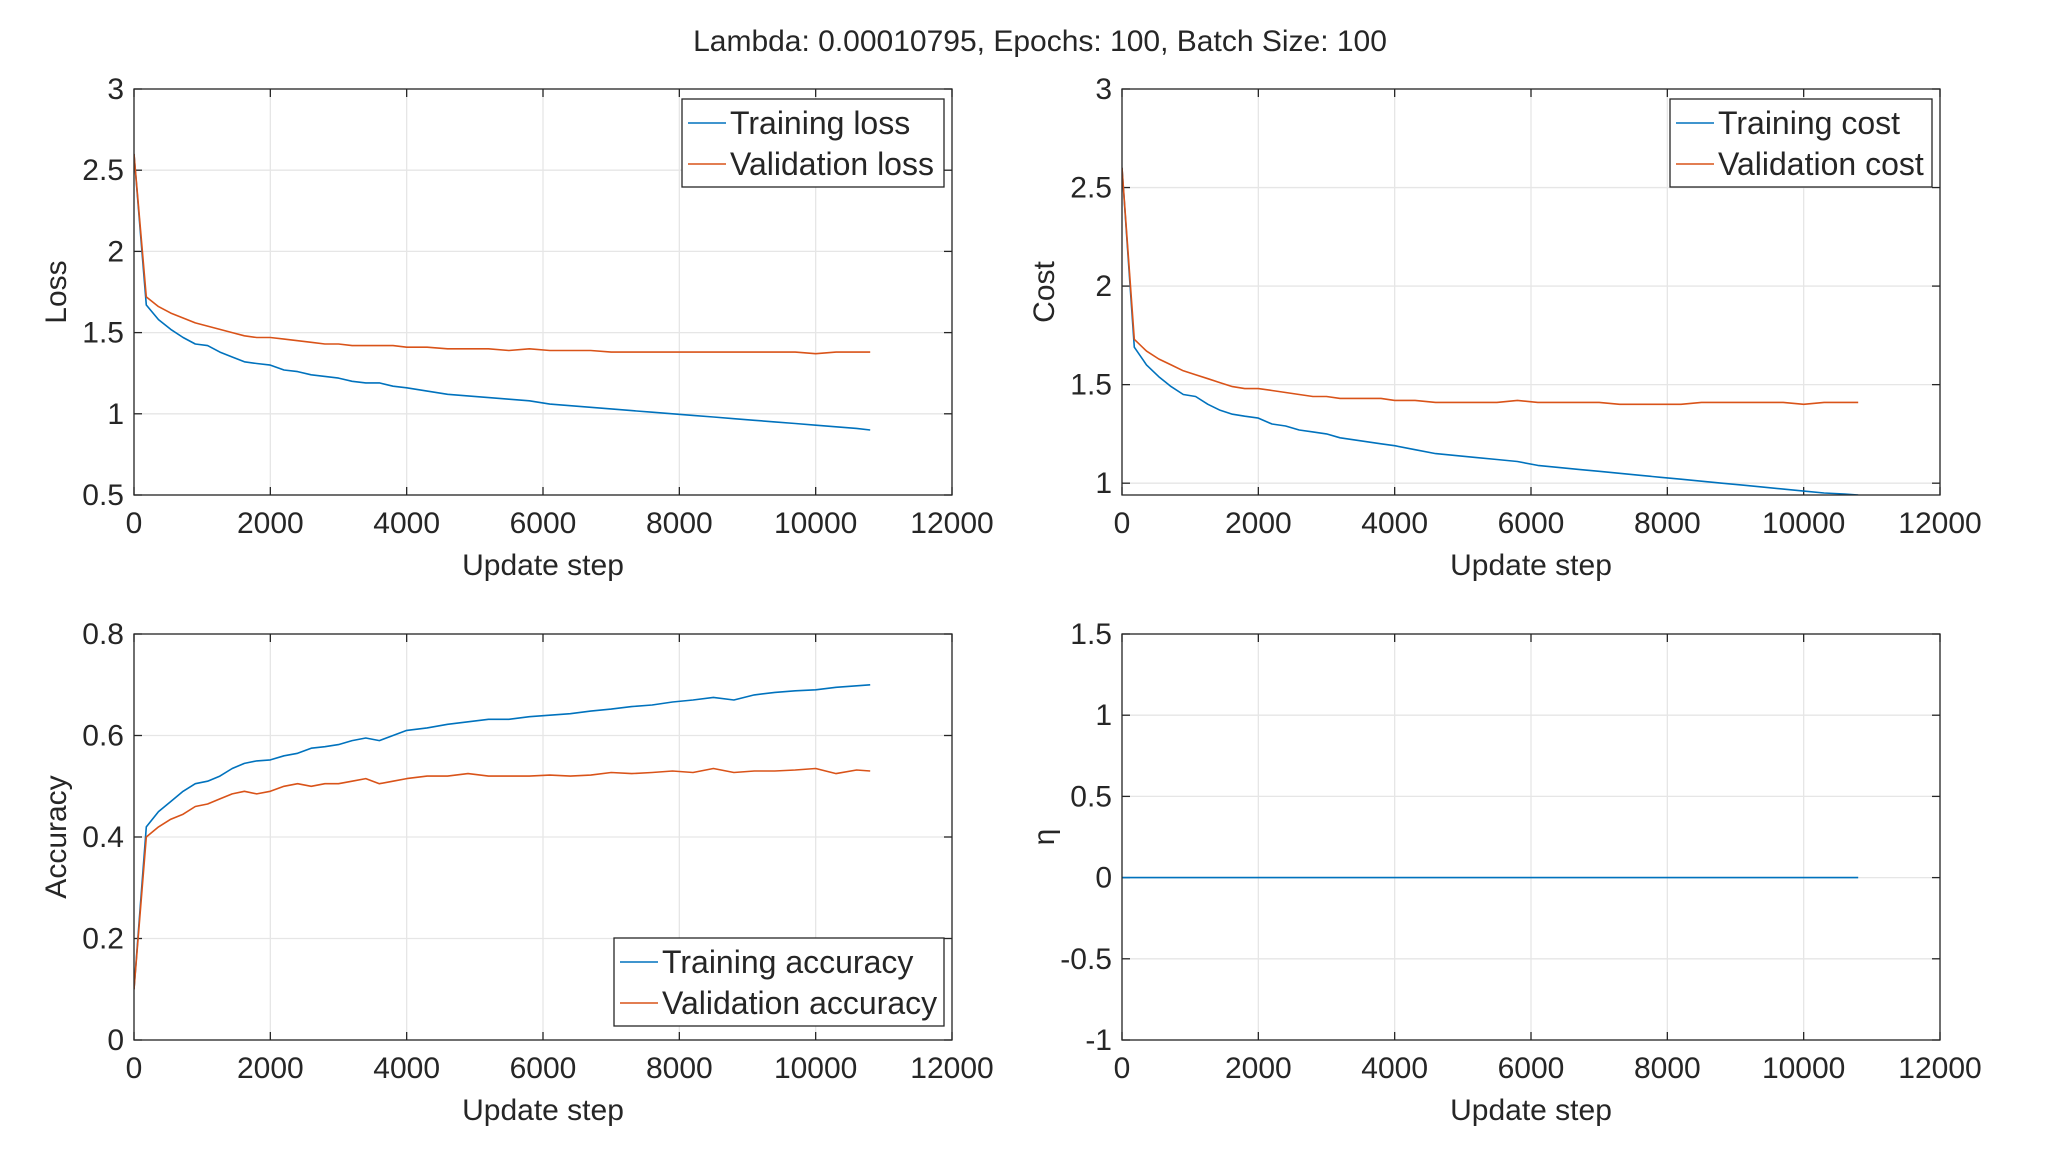 The height and width of the screenshot is (1152, 2048). What do you see at coordinates (799, 1003) in the screenshot?
I see `legend-label-2: Validation accuracy` at bounding box center [799, 1003].